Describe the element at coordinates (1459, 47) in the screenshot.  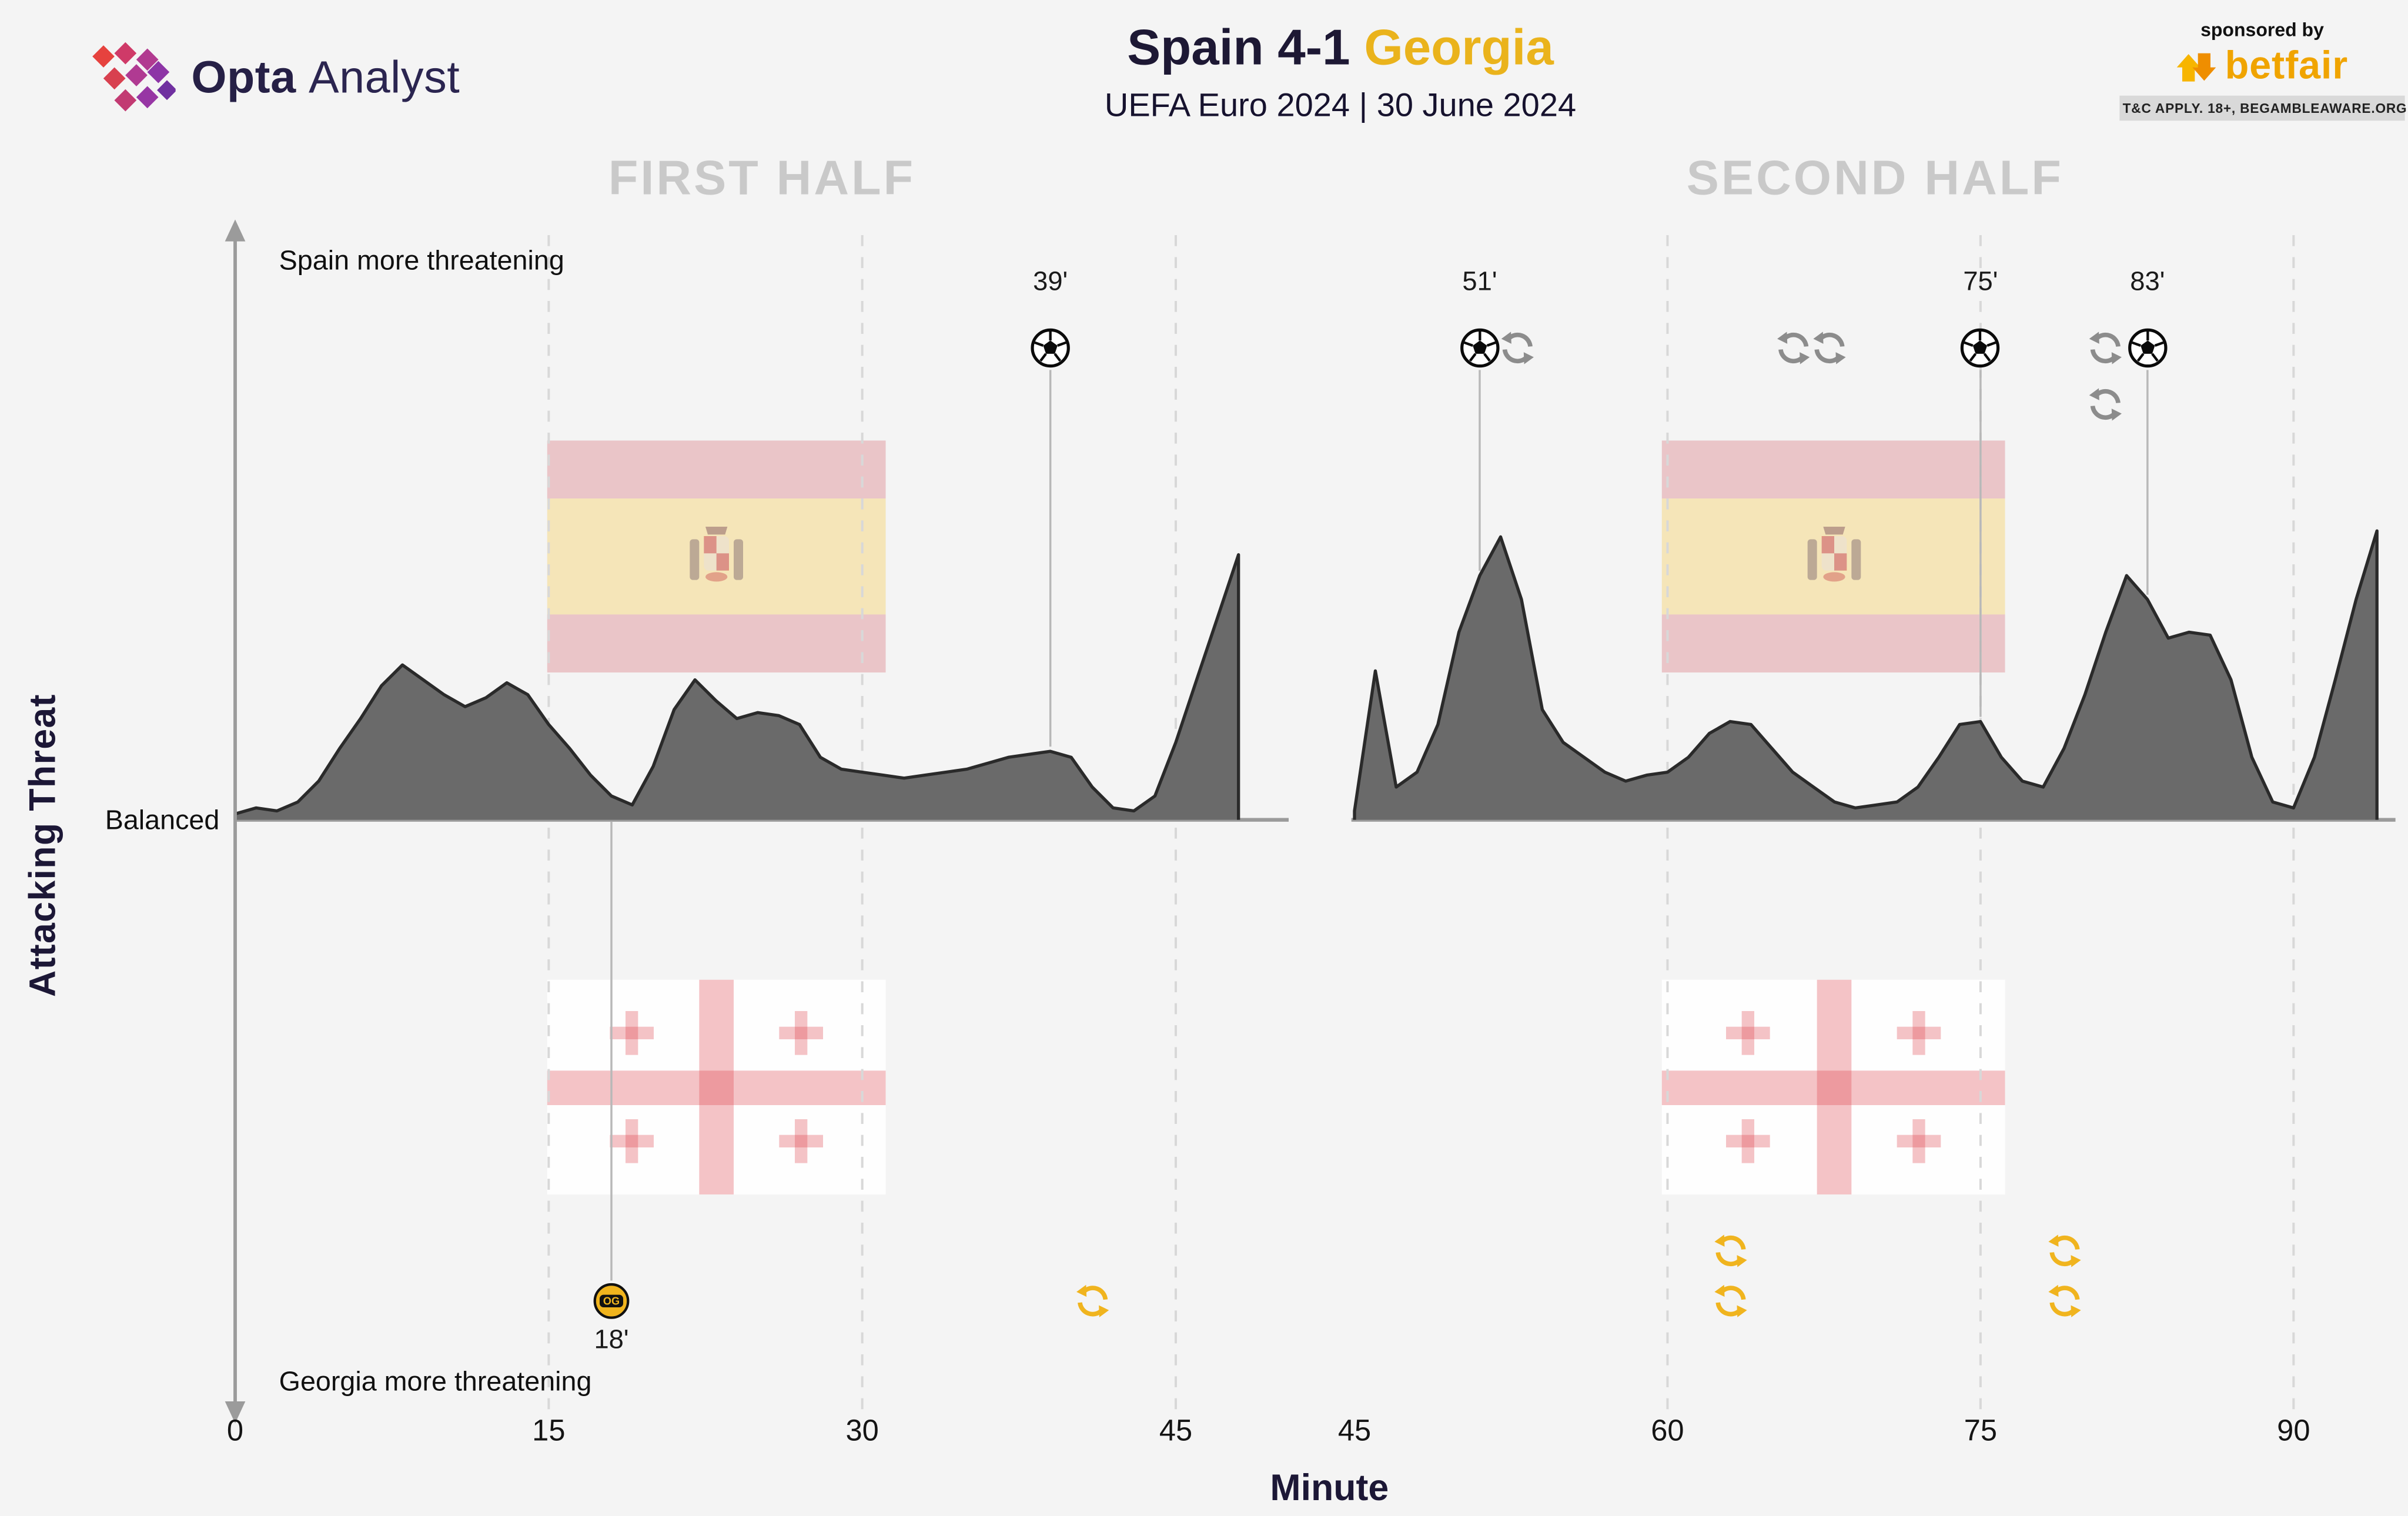
I see `away-team-name: Georgia` at that location.